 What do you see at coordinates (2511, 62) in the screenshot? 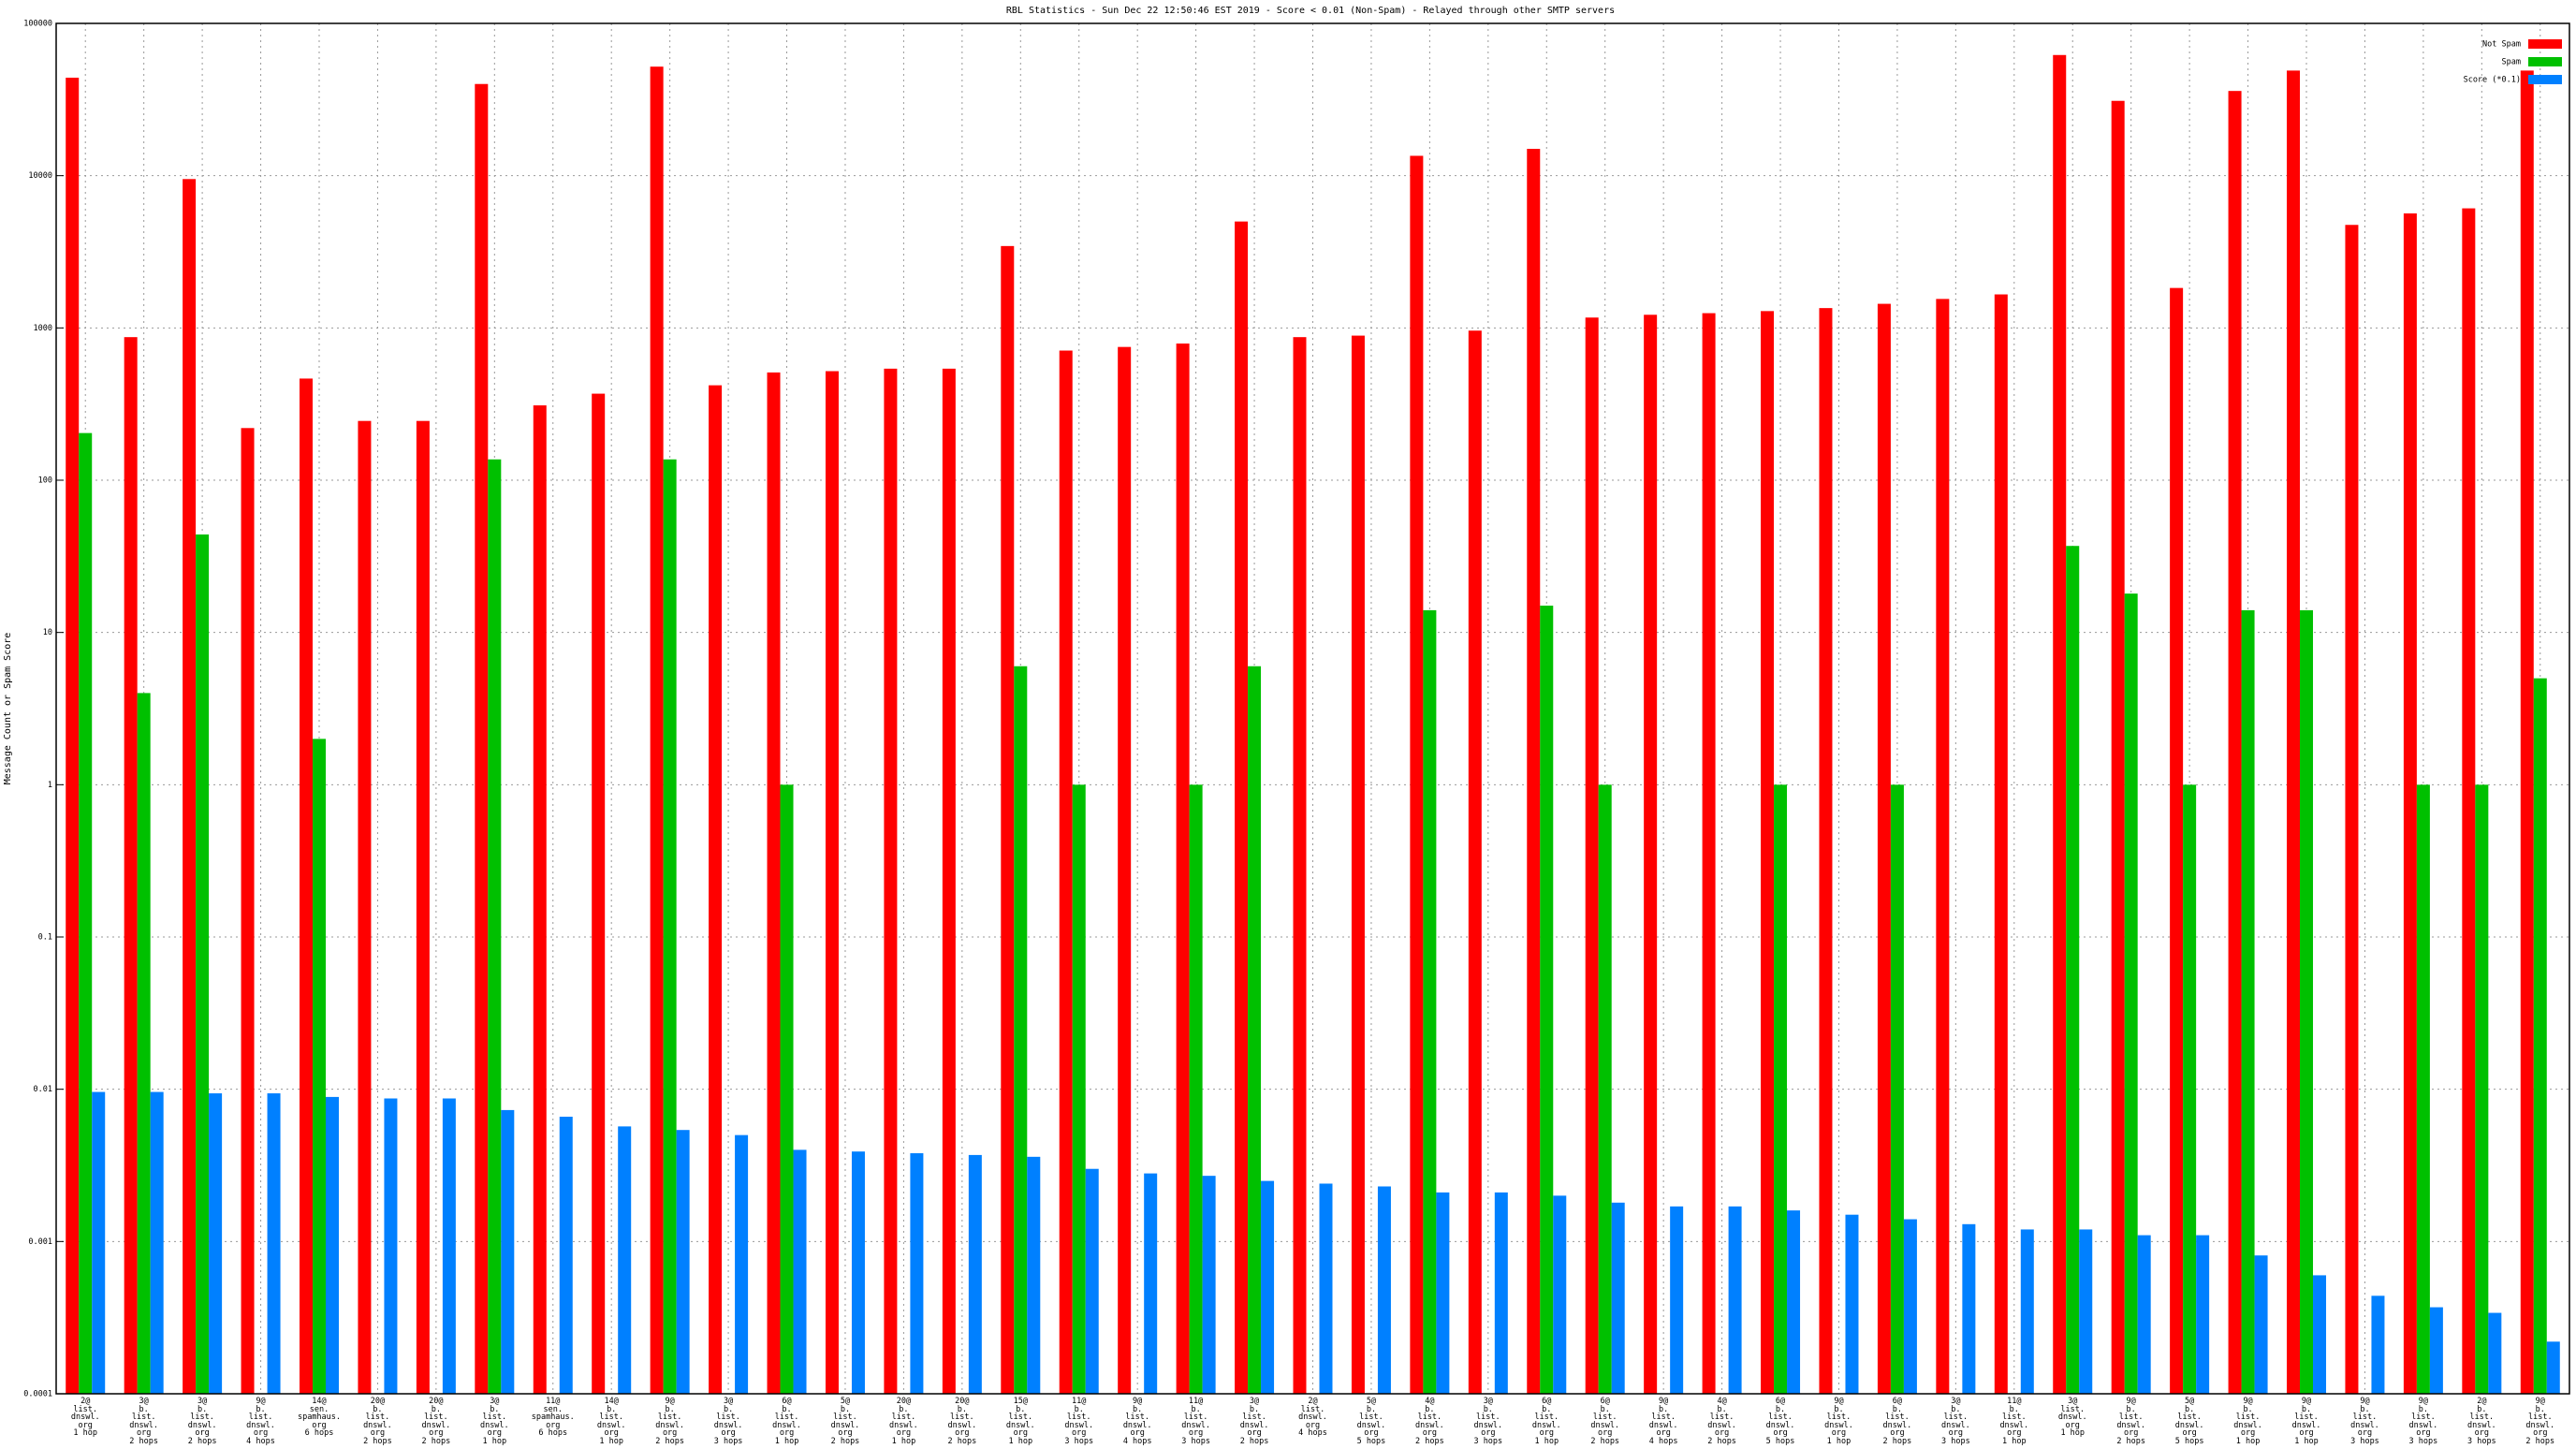
I see `legend-label: Spam` at bounding box center [2511, 62].